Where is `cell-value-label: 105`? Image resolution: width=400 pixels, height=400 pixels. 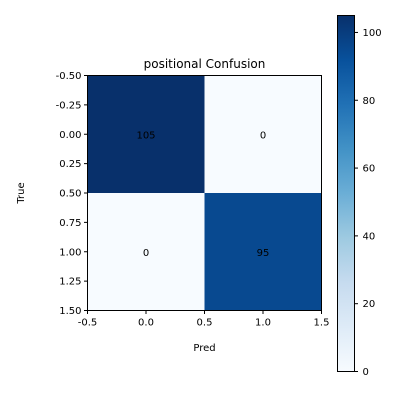 cell-value-label: 105 is located at coordinates (145, 135).